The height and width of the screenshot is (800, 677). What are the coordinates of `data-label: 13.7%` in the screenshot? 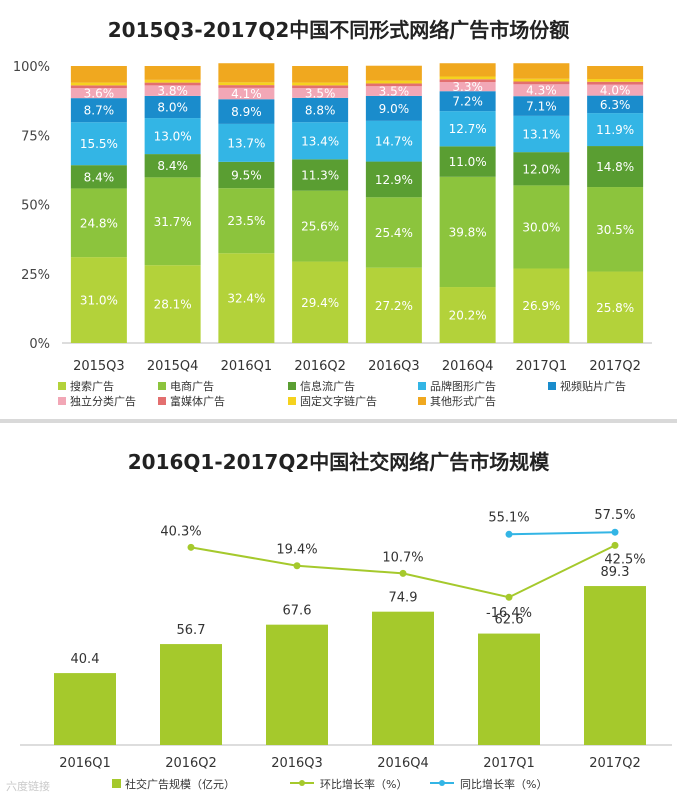 It's located at (246, 143).